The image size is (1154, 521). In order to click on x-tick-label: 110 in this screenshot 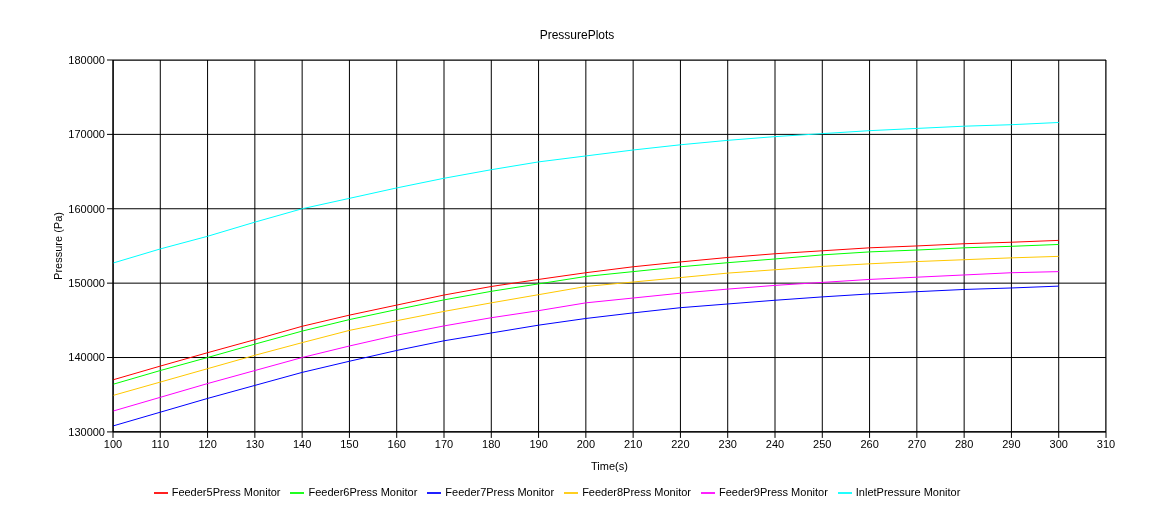, I will do `click(160, 443)`.